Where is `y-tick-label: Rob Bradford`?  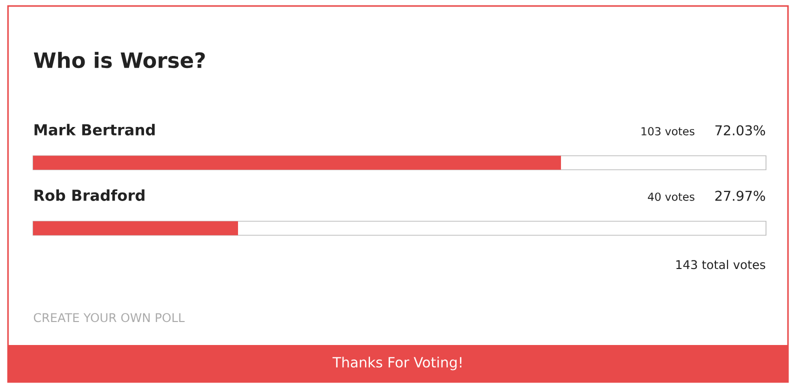
y-tick-label: Rob Bradford is located at coordinates (89, 195).